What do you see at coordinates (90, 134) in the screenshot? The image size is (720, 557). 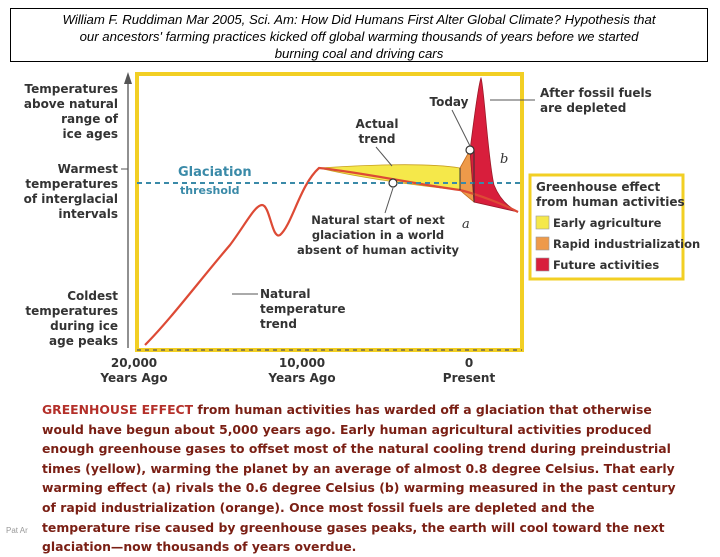 I see `svg-text: ice ages` at bounding box center [90, 134].